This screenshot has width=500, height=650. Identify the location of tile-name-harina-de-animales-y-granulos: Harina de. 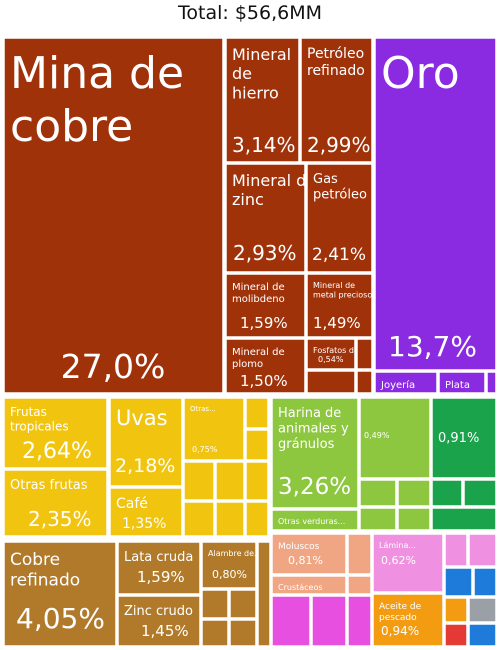
(309, 413).